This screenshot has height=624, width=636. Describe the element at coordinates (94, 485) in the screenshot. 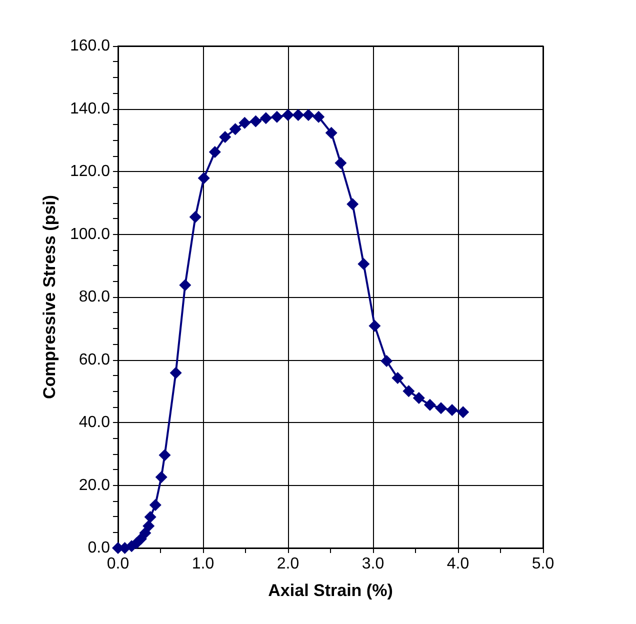

I see `y-tick-label: 20.0` at that location.